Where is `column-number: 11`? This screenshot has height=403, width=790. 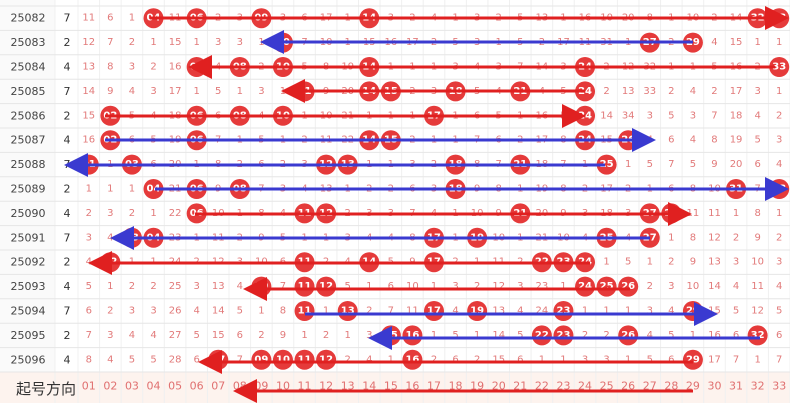 column-number: 11 is located at coordinates (305, 386).